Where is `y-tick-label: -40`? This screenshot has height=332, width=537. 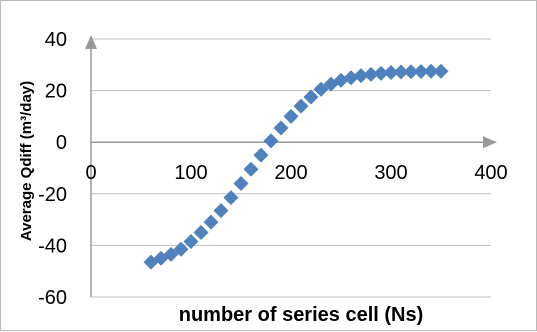
y-tick-label: -40 is located at coordinates (52, 246).